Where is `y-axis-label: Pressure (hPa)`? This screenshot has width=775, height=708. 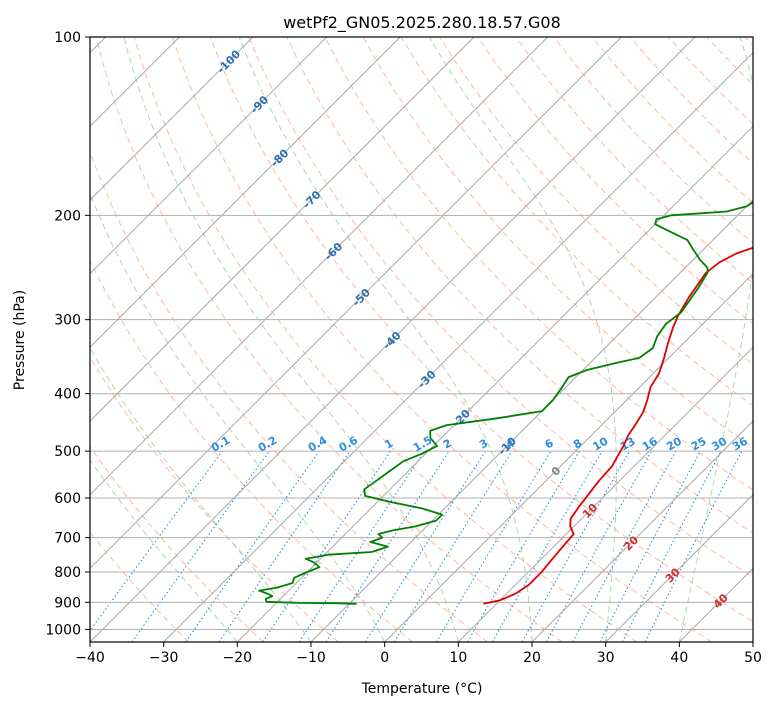
y-axis-label: Pressure (hPa) is located at coordinates (20, 340).